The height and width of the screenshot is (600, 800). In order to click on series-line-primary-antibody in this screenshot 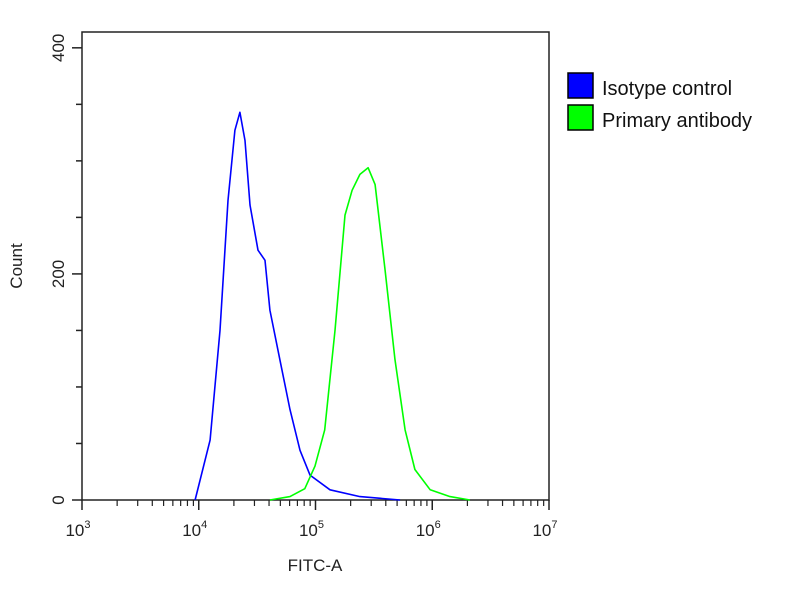, I will do `click(370, 333)`.